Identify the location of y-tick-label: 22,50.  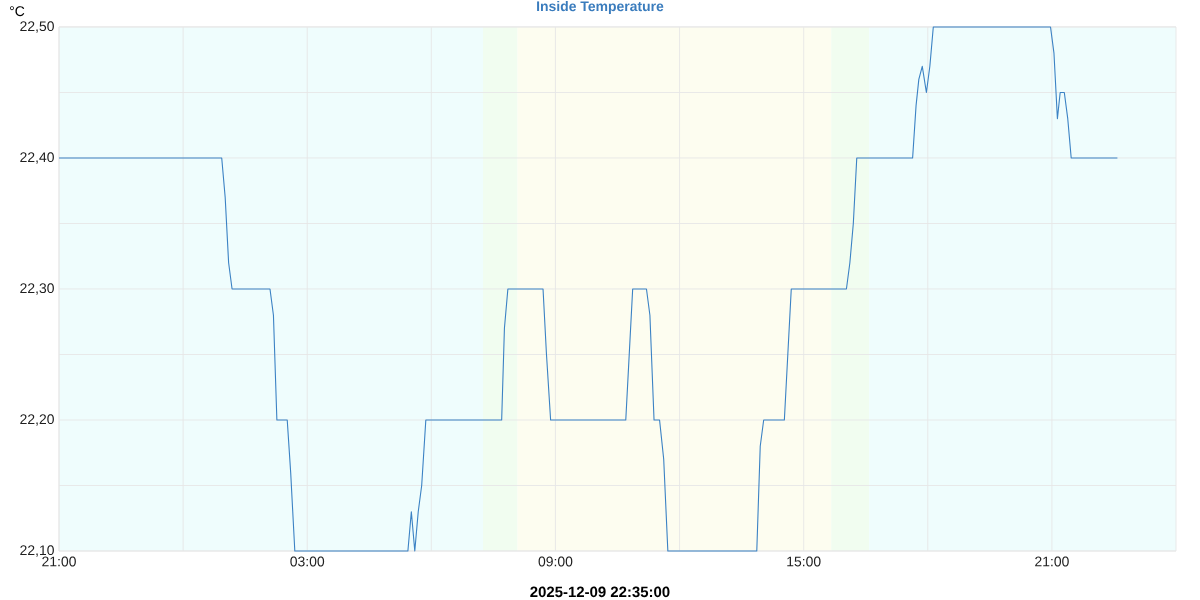
(37, 27).